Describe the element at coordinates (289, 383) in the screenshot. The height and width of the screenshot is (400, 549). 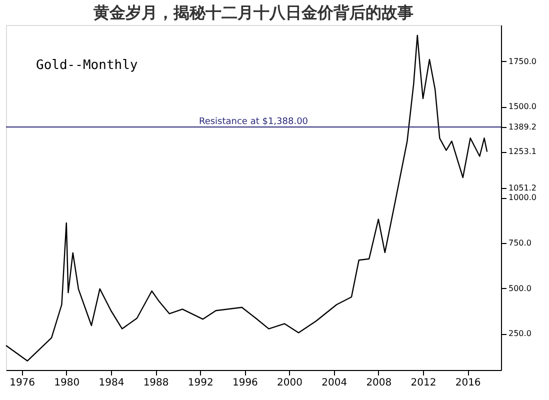
I see `x-tick-label: 2000` at that location.